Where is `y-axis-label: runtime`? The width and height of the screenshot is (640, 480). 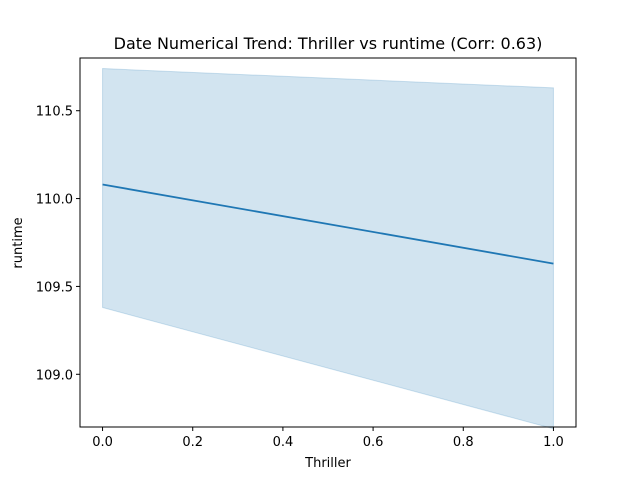
y-axis-label: runtime is located at coordinates (18, 242).